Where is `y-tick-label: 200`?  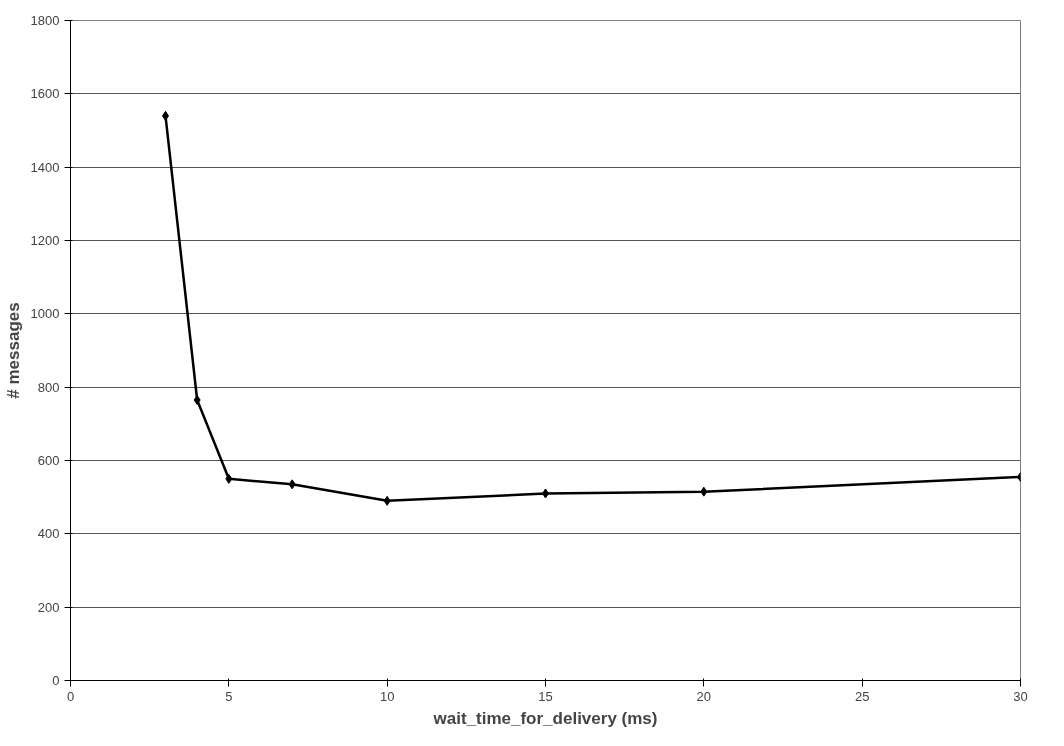
y-tick-label: 200 is located at coordinates (48, 607).